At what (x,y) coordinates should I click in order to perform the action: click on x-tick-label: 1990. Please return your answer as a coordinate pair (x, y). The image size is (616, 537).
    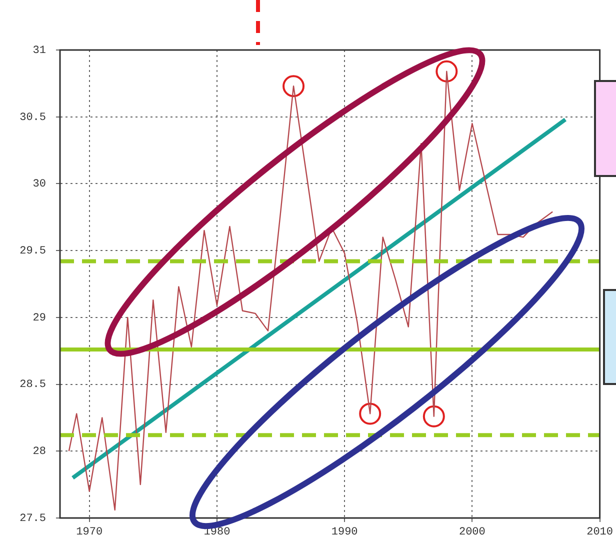
    Looking at the image, I should click on (344, 531).